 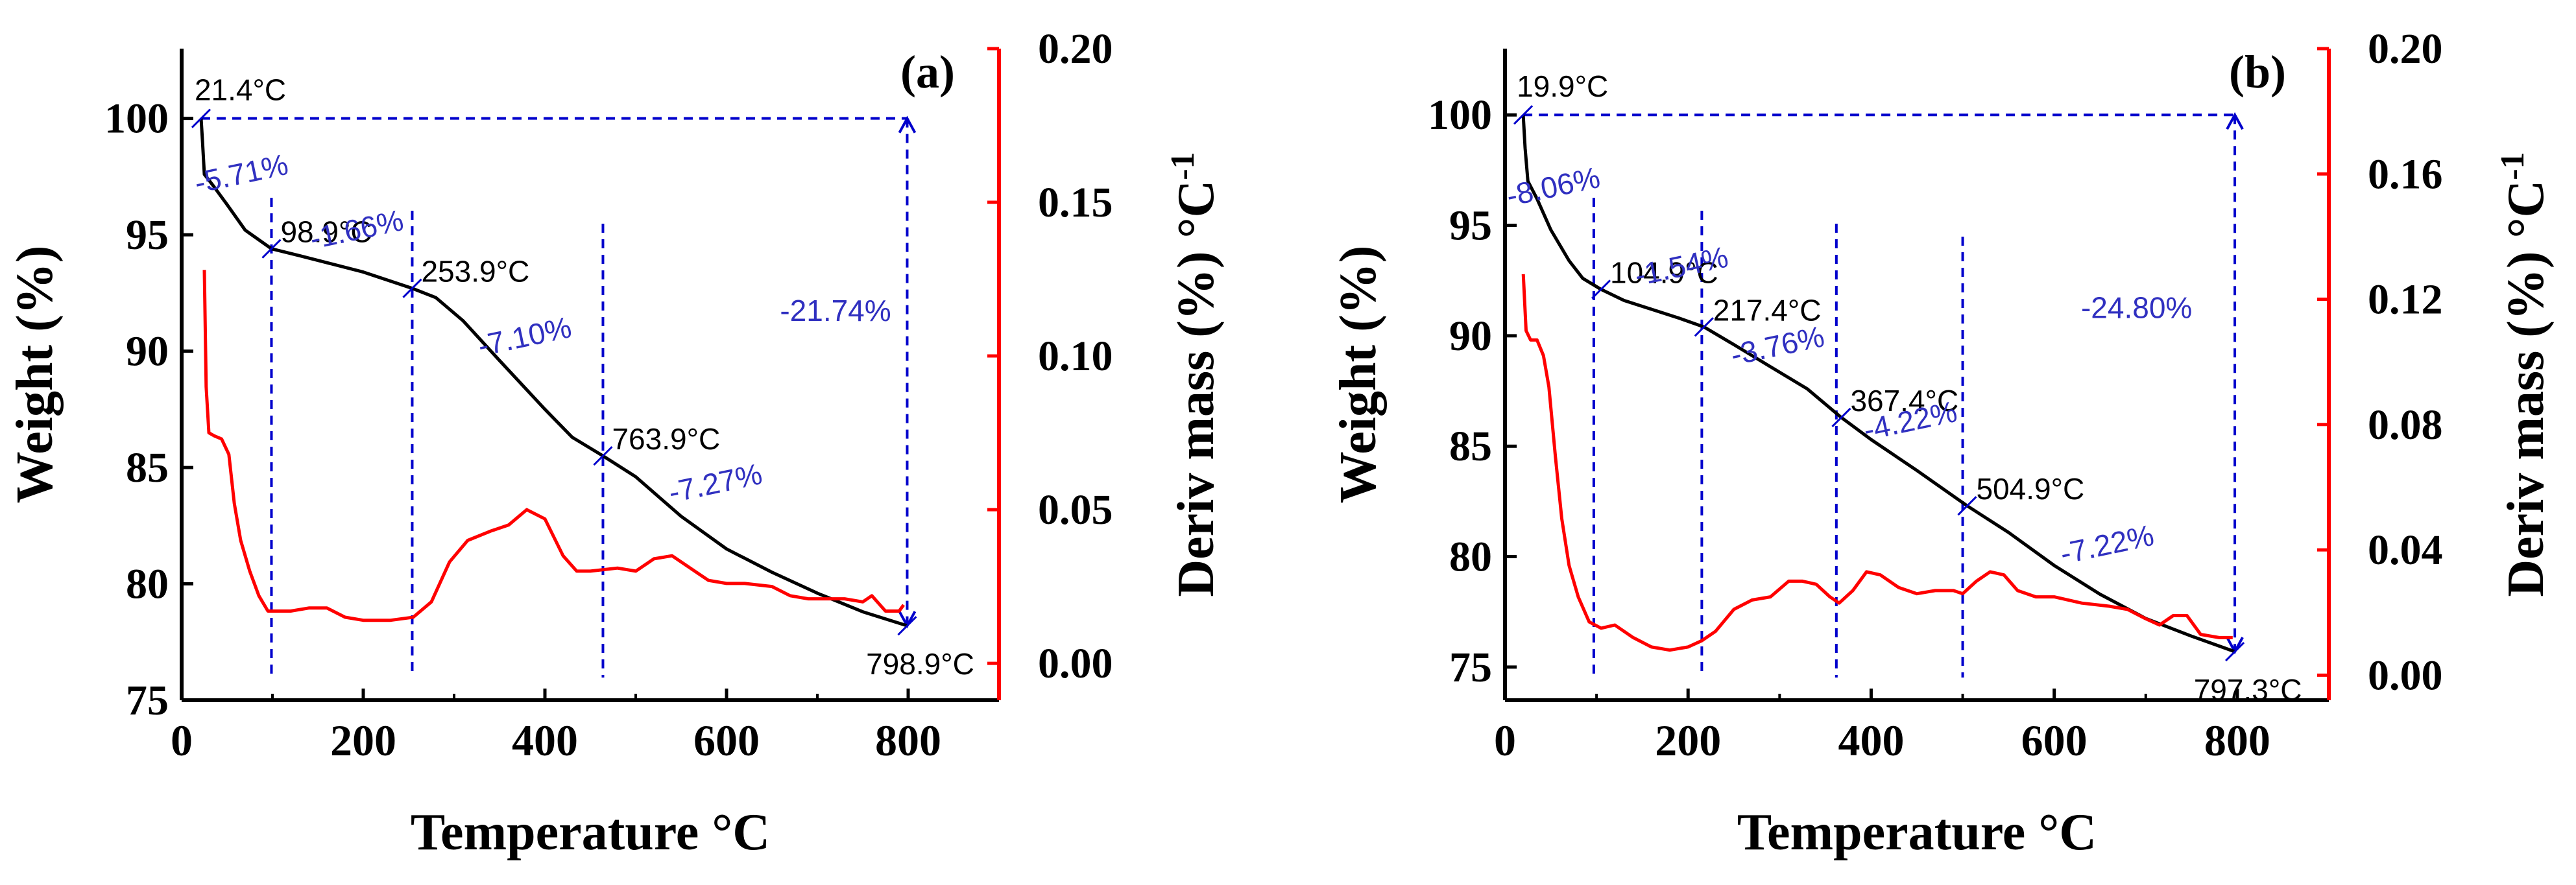 I want to click on temperature-annotation: 21.4°C, so click(x=240, y=90).